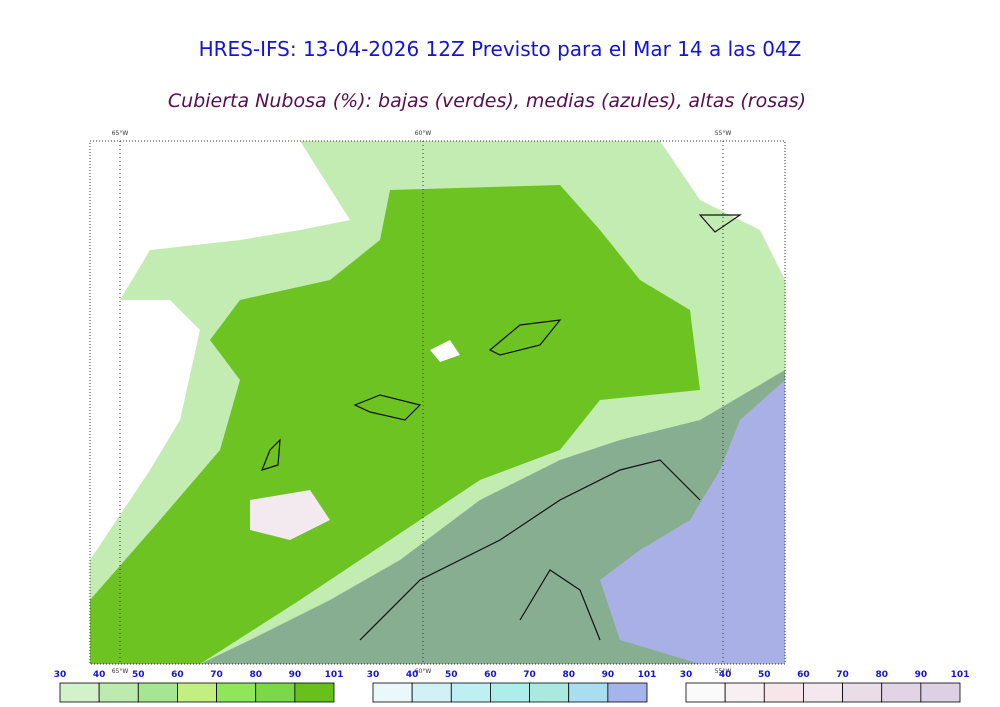 The width and height of the screenshot is (1000, 707). I want to click on high-cloud, so click(290, 515).